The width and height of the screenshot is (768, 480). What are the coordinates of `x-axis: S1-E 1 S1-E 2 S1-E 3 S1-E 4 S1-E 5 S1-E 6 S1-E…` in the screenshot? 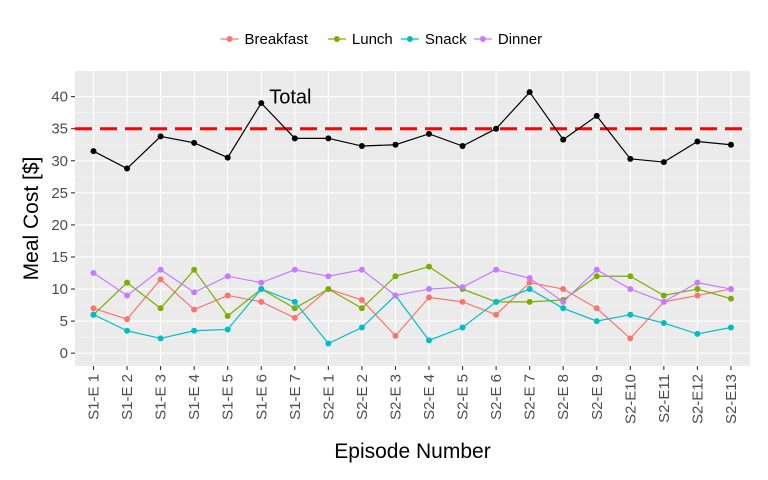 It's located at (413, 395).